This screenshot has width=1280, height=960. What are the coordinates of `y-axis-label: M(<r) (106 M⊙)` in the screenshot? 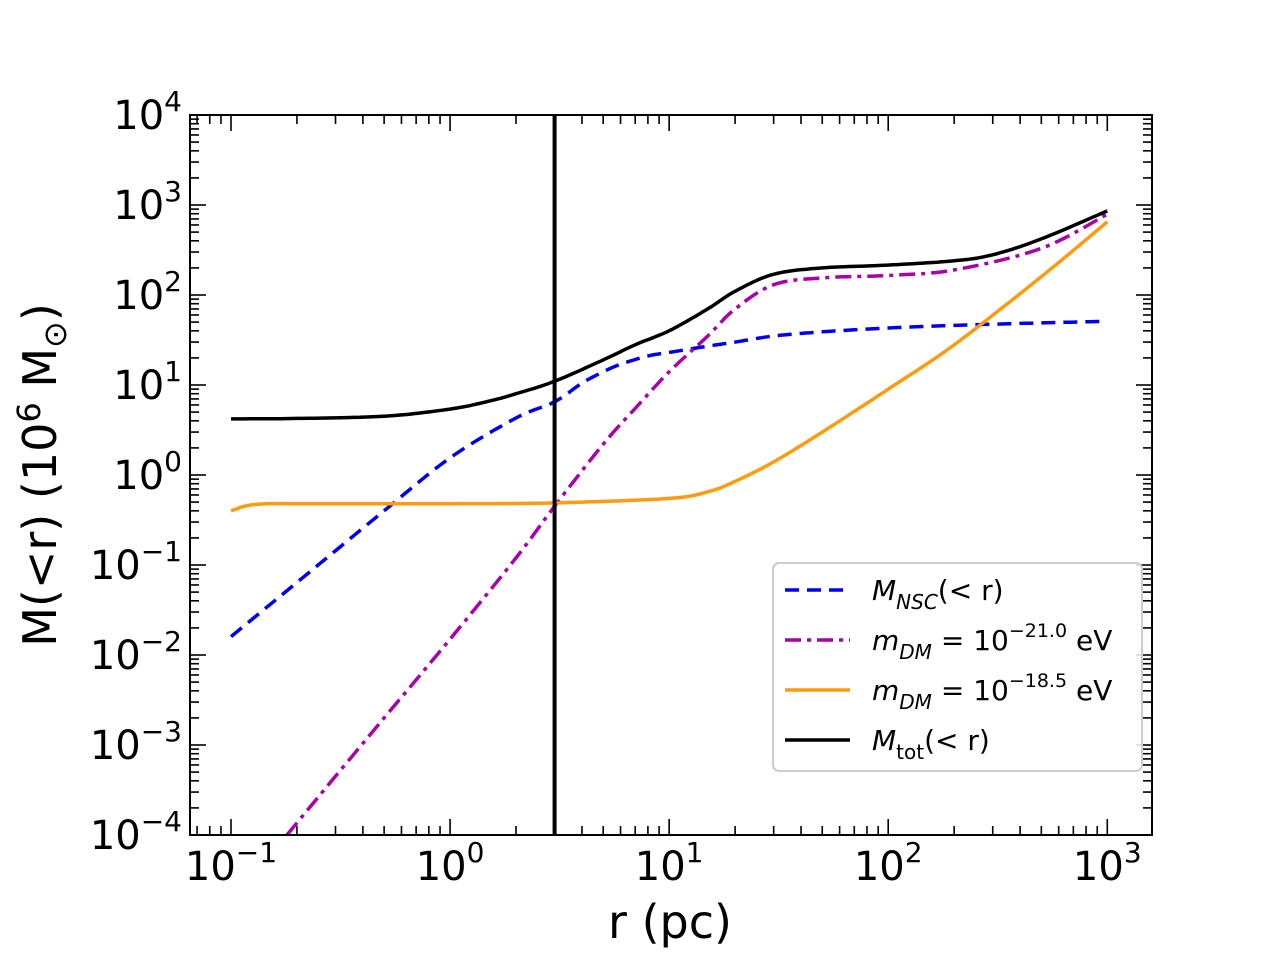 It's located at (42, 475).